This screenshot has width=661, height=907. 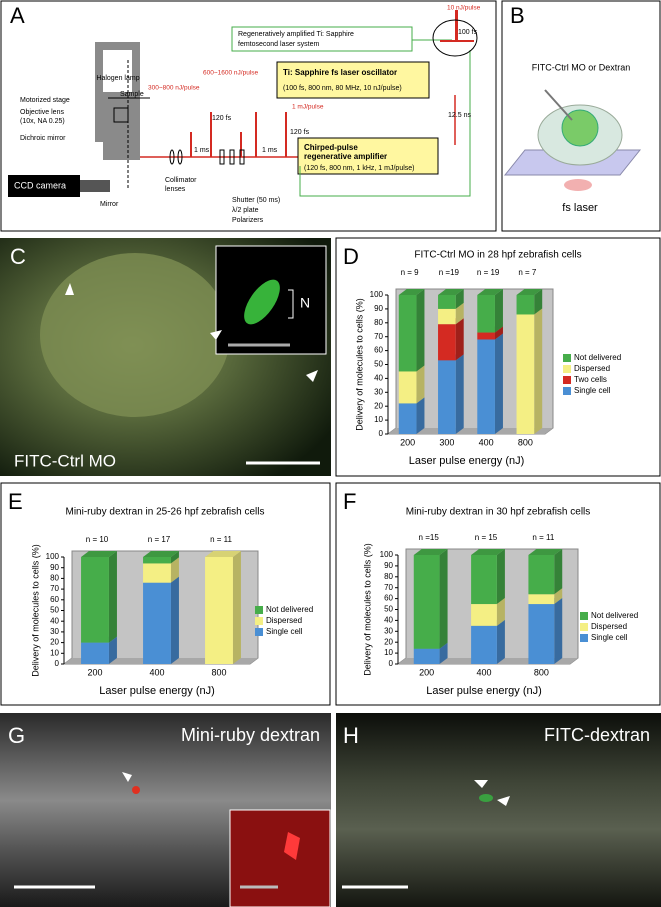 What do you see at coordinates (578, 185) in the screenshot?
I see `laser-glow` at bounding box center [578, 185].